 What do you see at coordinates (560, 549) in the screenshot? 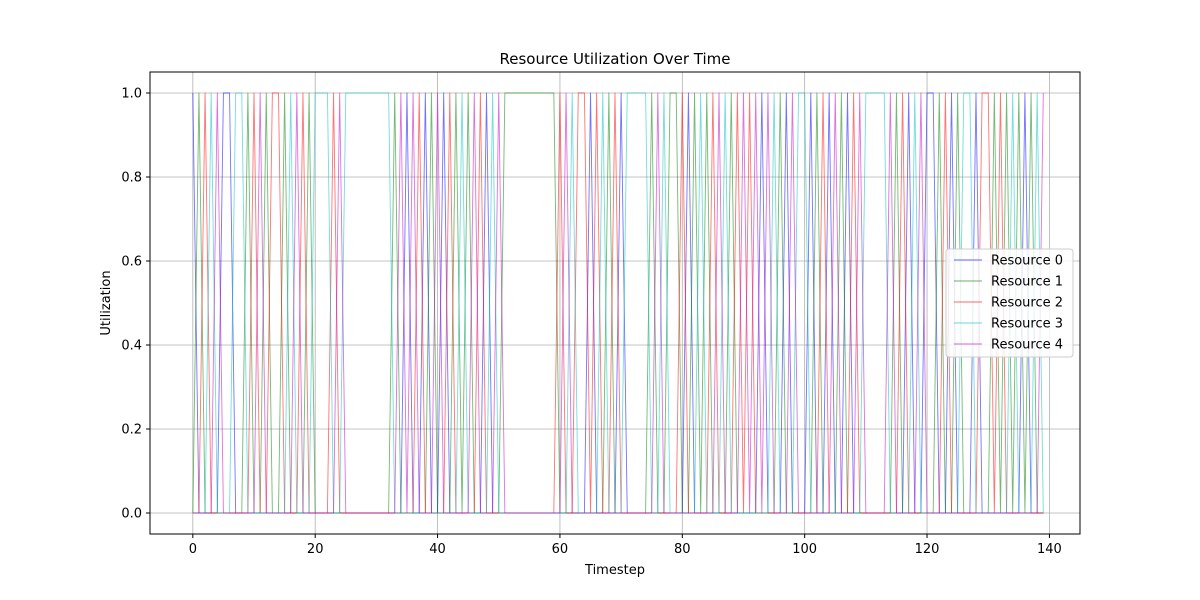
I see `x-tick-label: 60` at bounding box center [560, 549].